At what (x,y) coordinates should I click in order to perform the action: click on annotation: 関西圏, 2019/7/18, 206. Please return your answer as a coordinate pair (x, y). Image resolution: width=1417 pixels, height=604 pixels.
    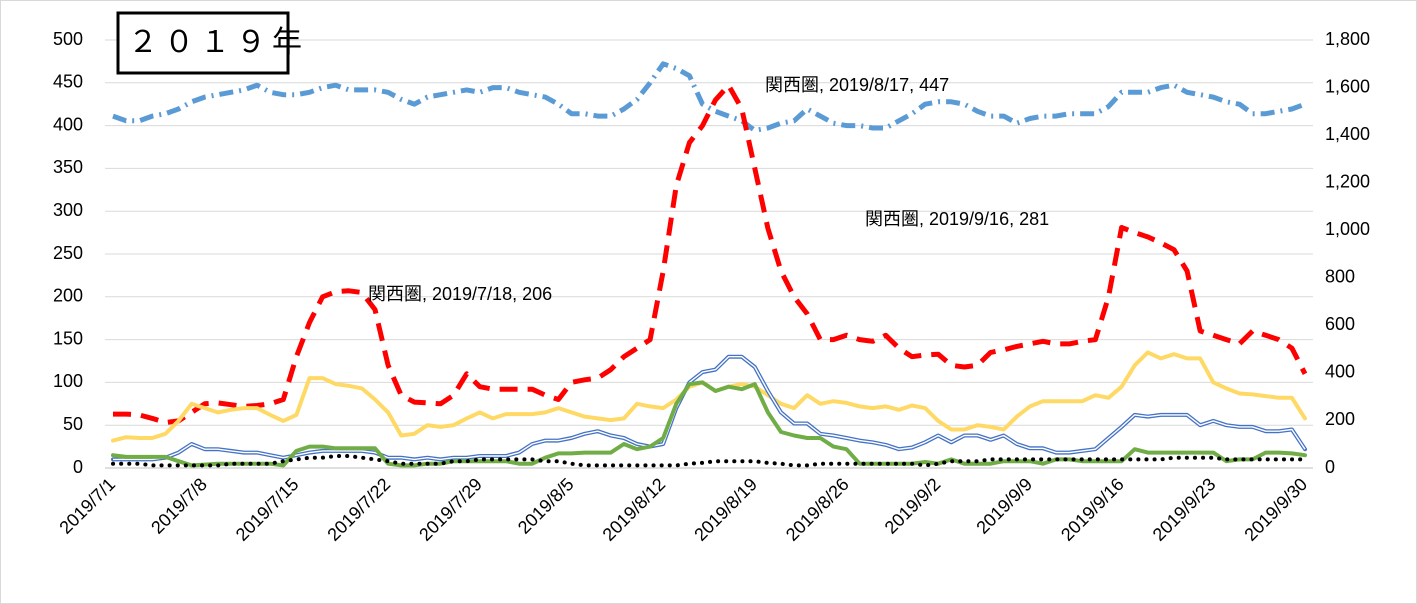
    Looking at the image, I should click on (460, 294).